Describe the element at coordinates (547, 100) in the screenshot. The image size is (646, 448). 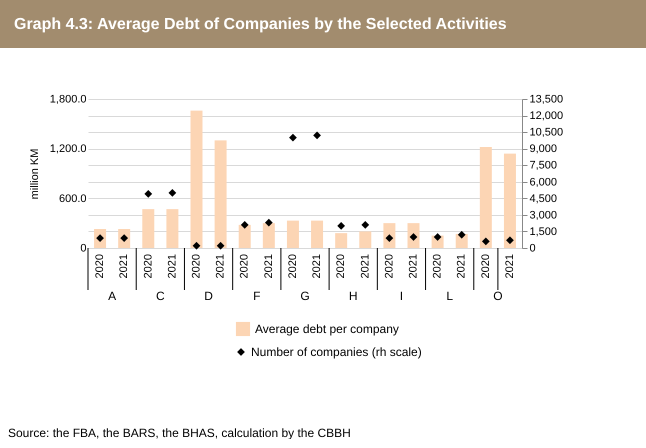
I see `y2-tick-label: 13,500` at that location.